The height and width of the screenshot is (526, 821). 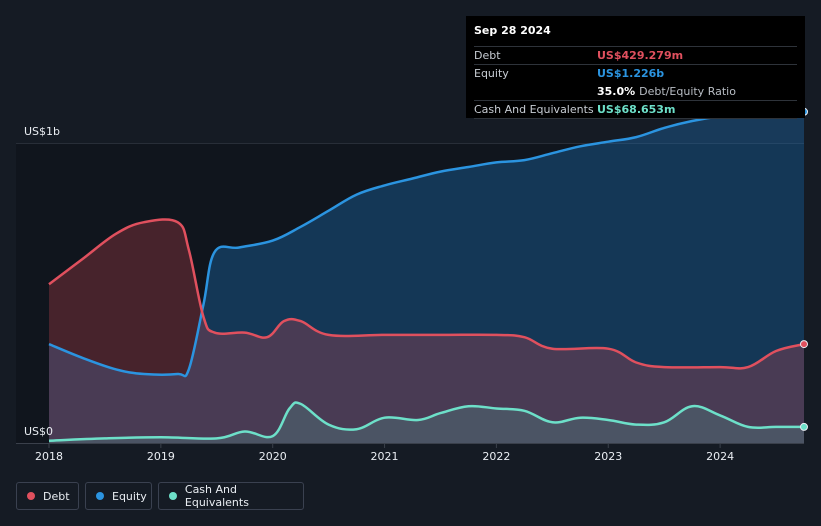 I want to click on x-axis-ticks: 2018 2019 2020 2021 2022 2023 2024, so click(x=384, y=453).